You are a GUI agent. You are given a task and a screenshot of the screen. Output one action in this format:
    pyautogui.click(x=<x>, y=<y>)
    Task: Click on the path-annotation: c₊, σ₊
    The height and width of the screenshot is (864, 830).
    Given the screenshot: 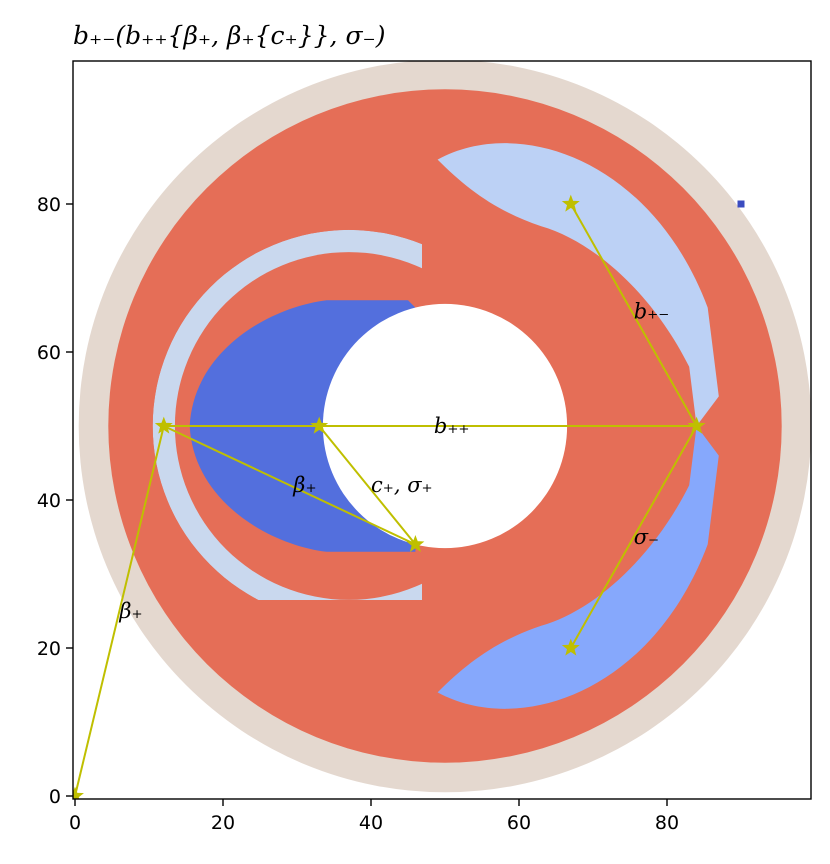 What is the action you would take?
    pyautogui.click(x=402, y=485)
    